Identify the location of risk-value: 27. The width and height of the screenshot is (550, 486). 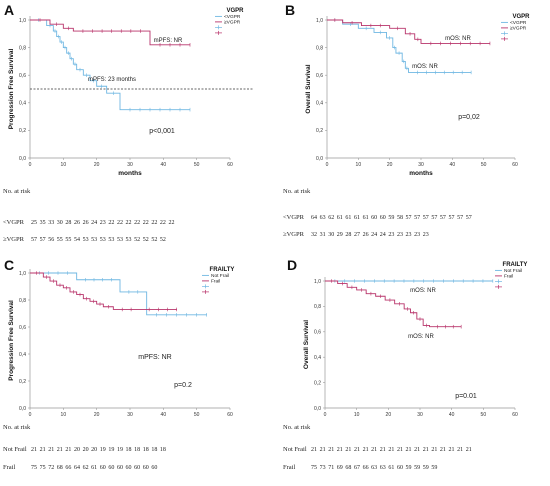
(356, 235).